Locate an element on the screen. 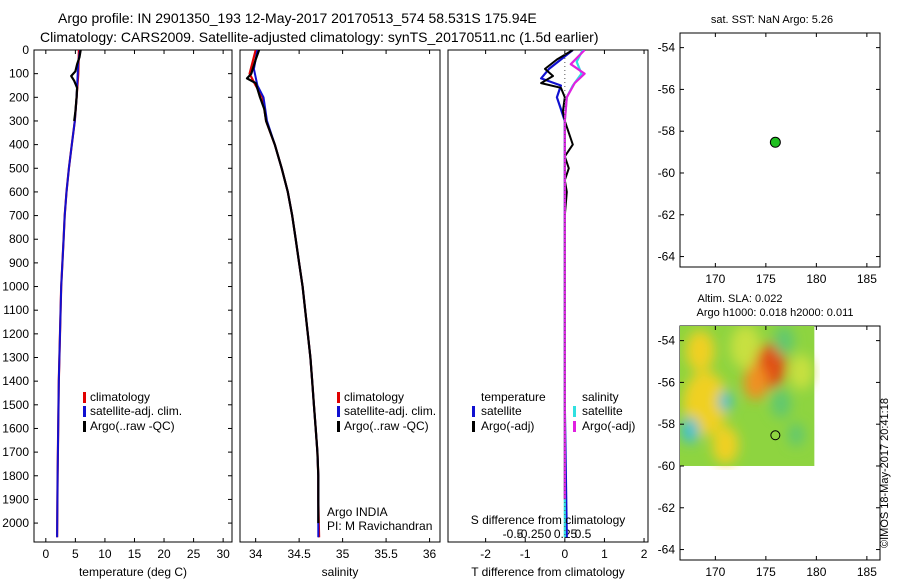 The width and height of the screenshot is (900, 580). depth-tick-label: 1600 is located at coordinates (15, 428).